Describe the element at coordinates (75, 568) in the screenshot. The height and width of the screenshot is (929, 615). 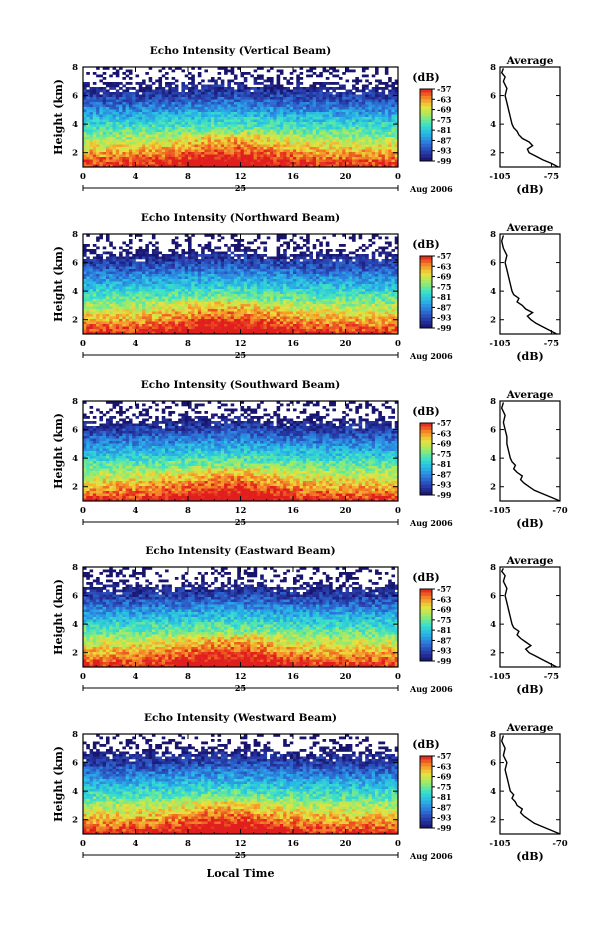
I see `y-tick-label: 8` at that location.